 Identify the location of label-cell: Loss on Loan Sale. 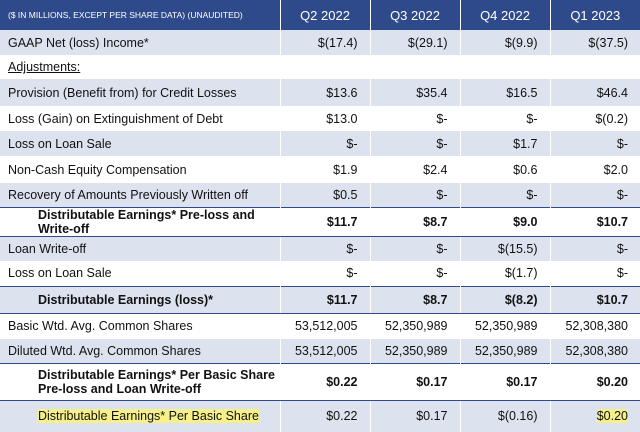
(140, 273).